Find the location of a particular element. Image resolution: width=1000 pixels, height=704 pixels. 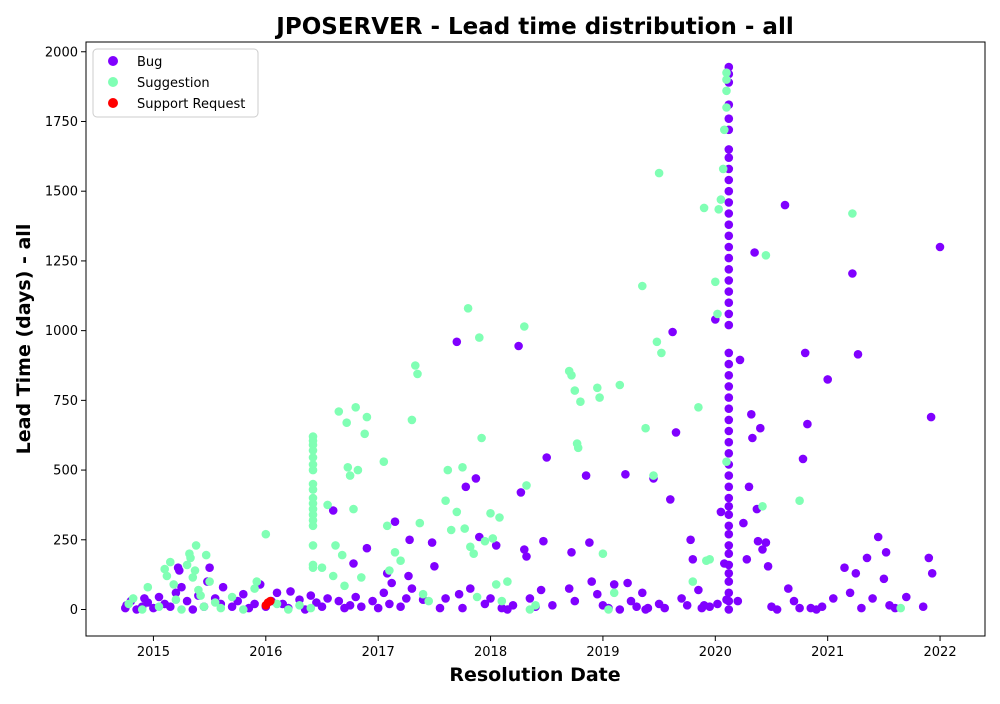

y-tick-label: 750 is located at coordinates (65, 401).